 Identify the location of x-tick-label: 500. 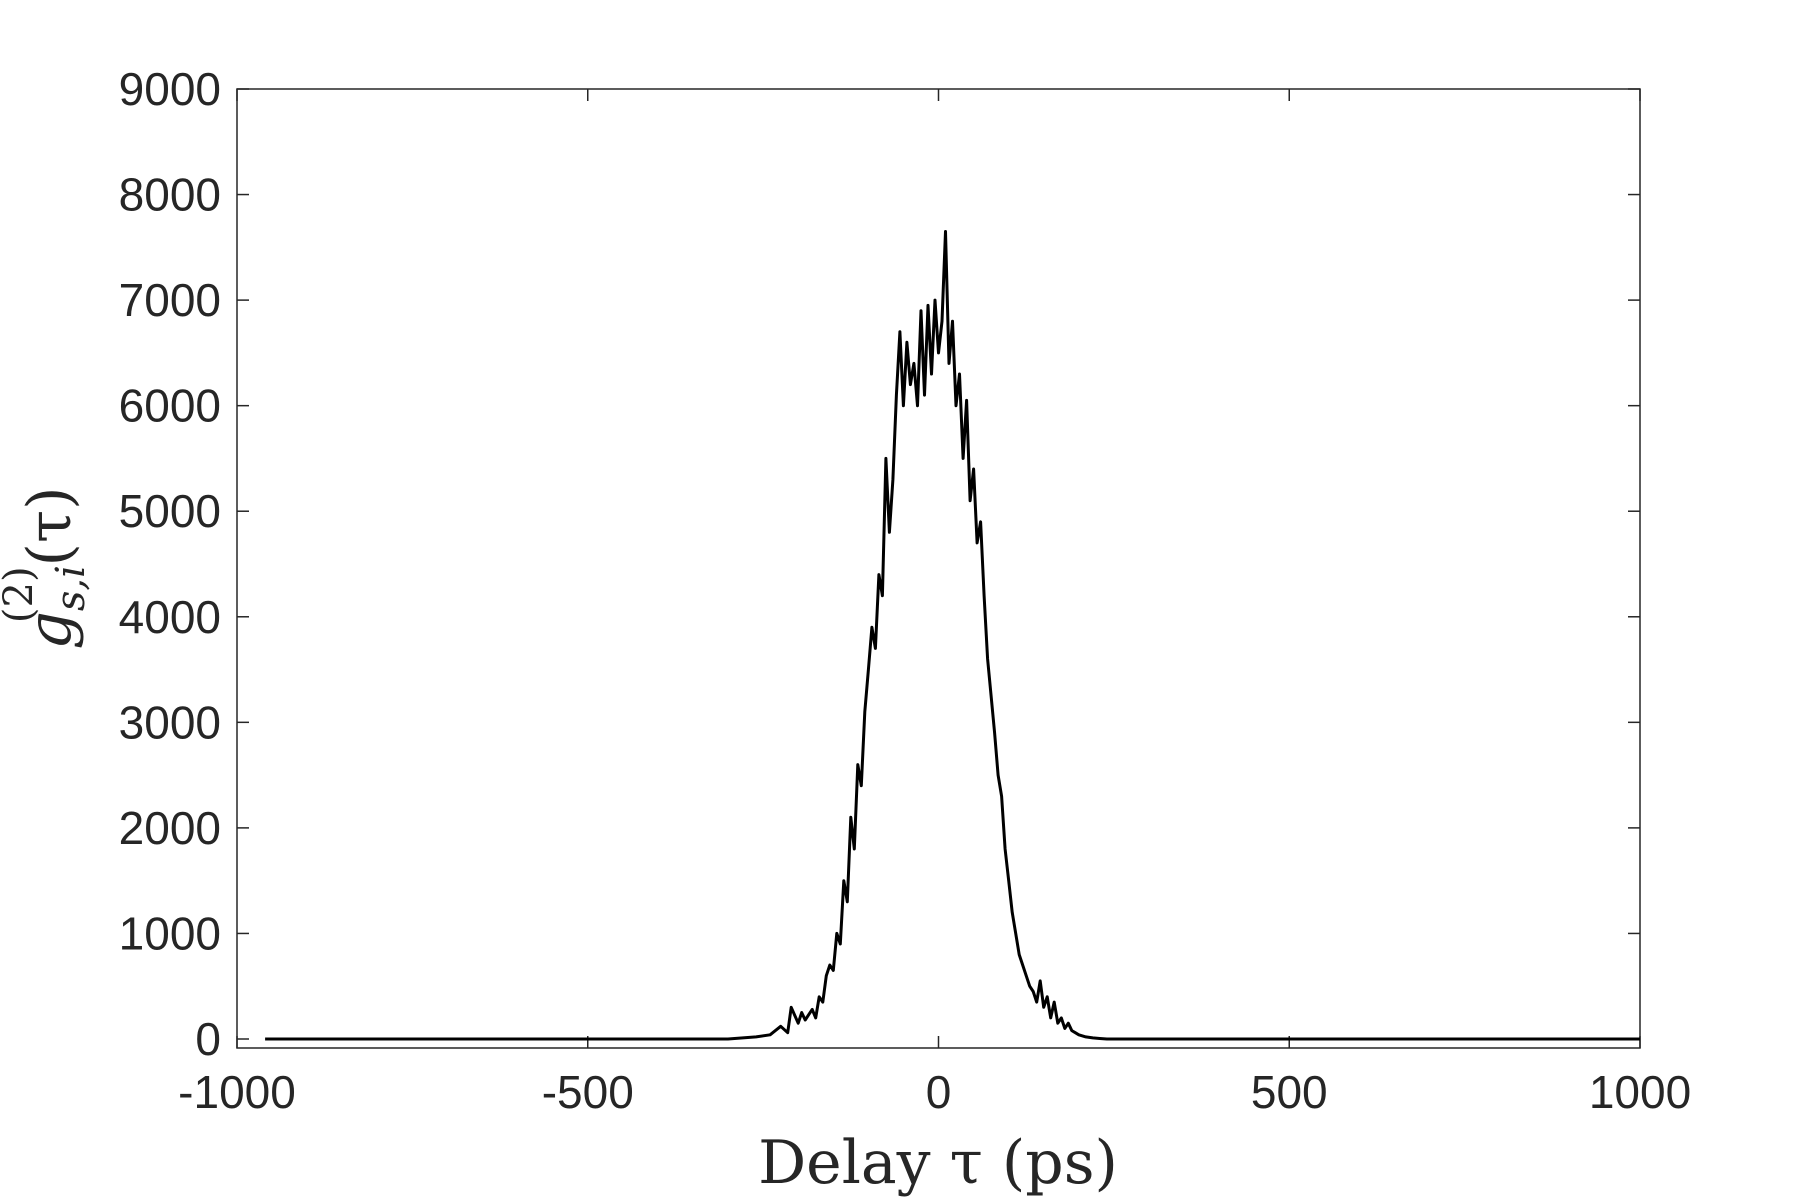
(1289, 1092).